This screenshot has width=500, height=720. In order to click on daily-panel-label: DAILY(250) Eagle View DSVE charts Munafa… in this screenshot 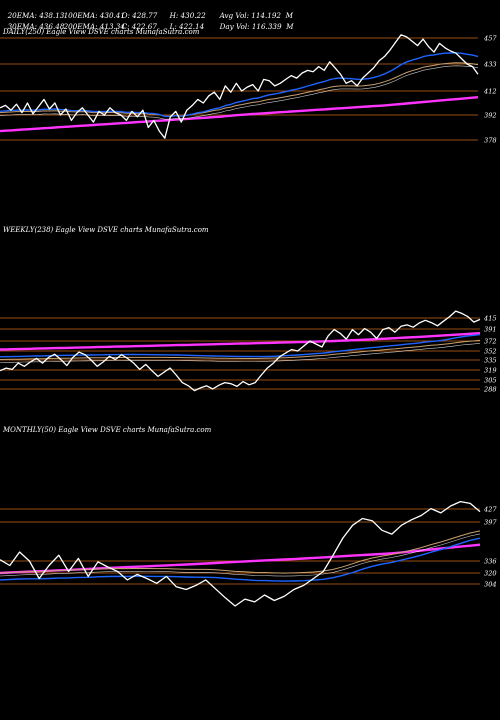, I will do `click(101, 32)`.